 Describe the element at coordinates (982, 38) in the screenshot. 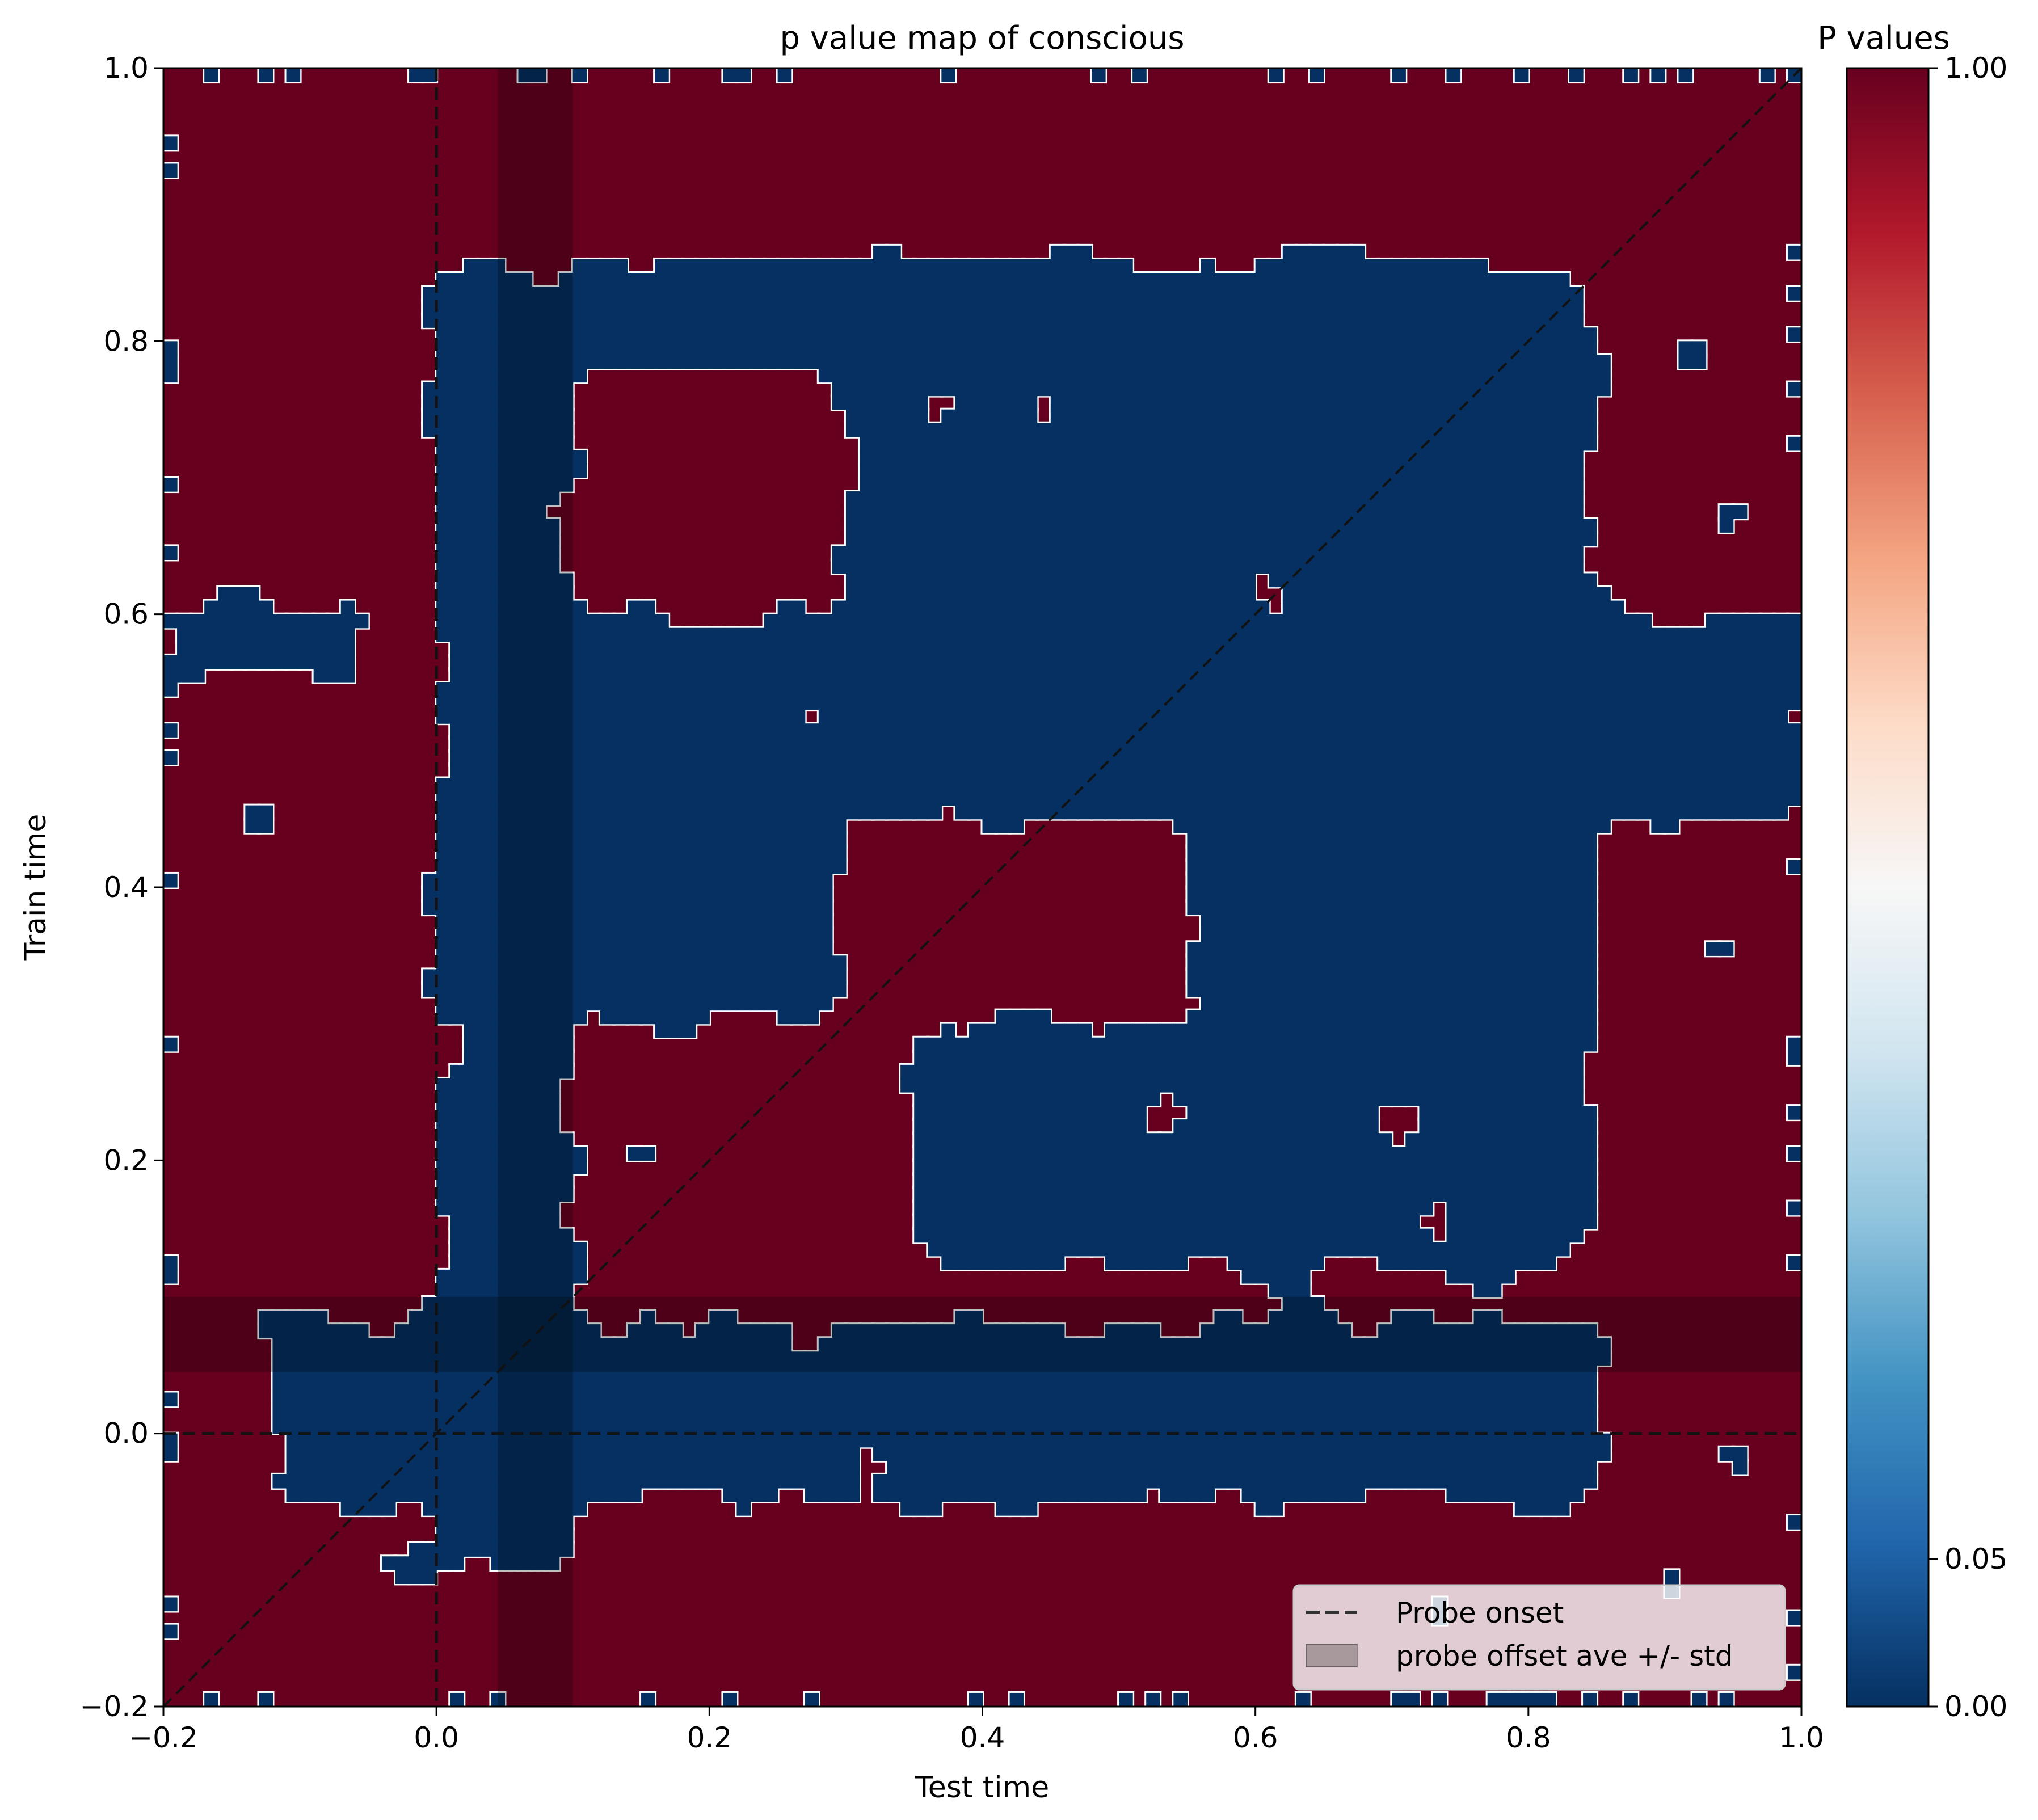

I see `chart-title: p value map of conscious` at that location.